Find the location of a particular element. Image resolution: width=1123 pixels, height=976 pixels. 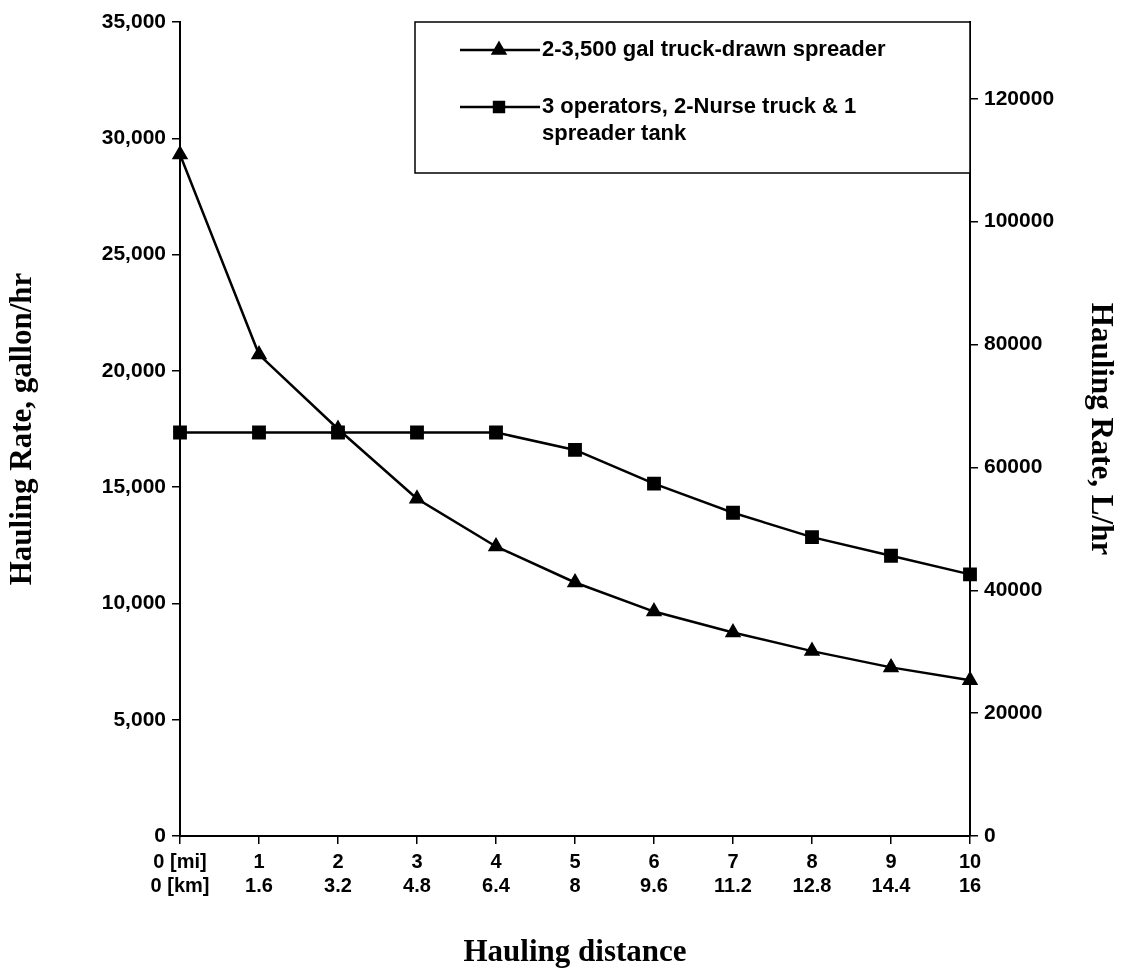

y2-tick-label: 40000 is located at coordinates (1013, 589).